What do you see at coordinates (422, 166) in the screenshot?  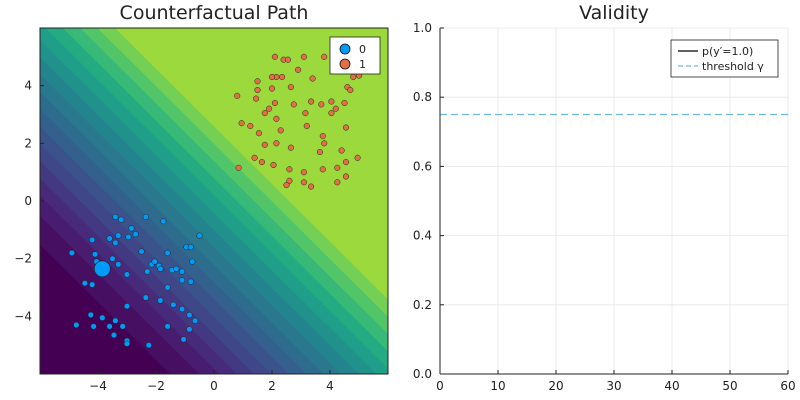 I see `y-tick-label: 0.6` at bounding box center [422, 166].